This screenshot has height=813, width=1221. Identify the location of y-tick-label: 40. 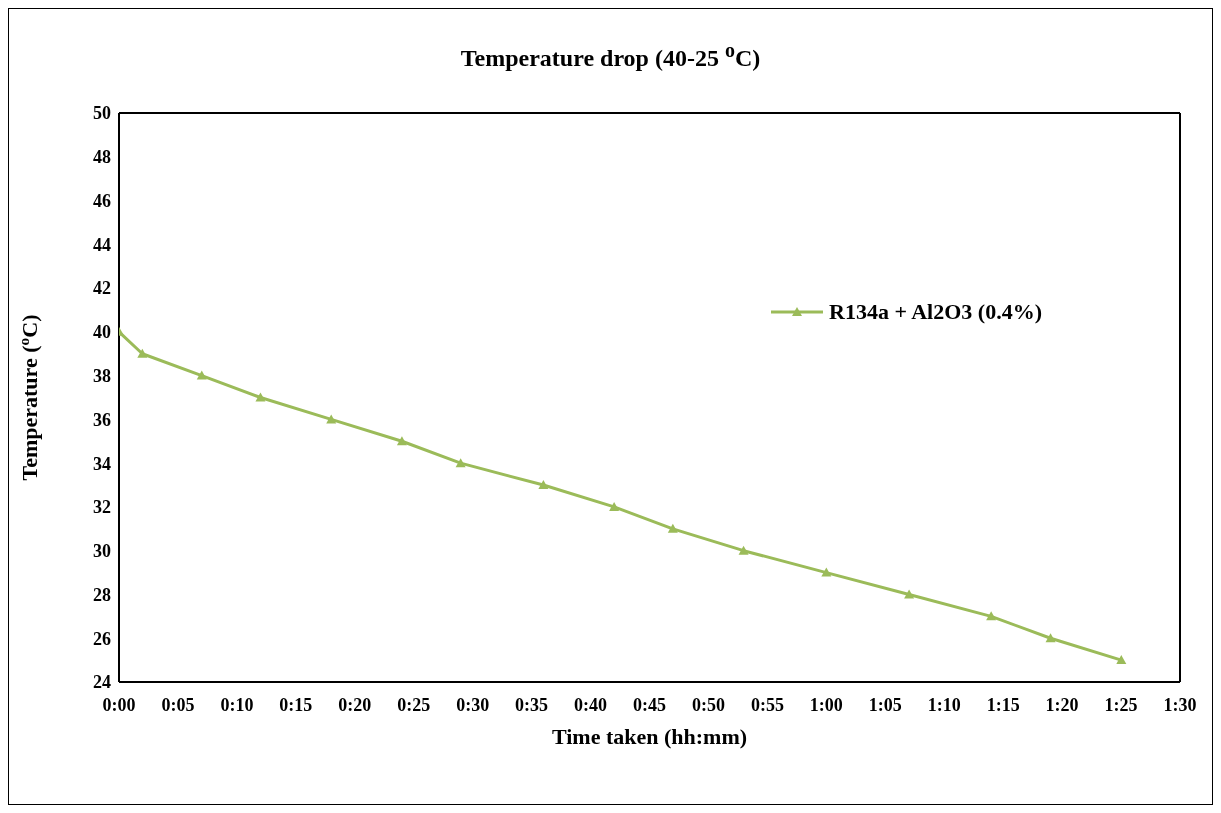
(102, 332).